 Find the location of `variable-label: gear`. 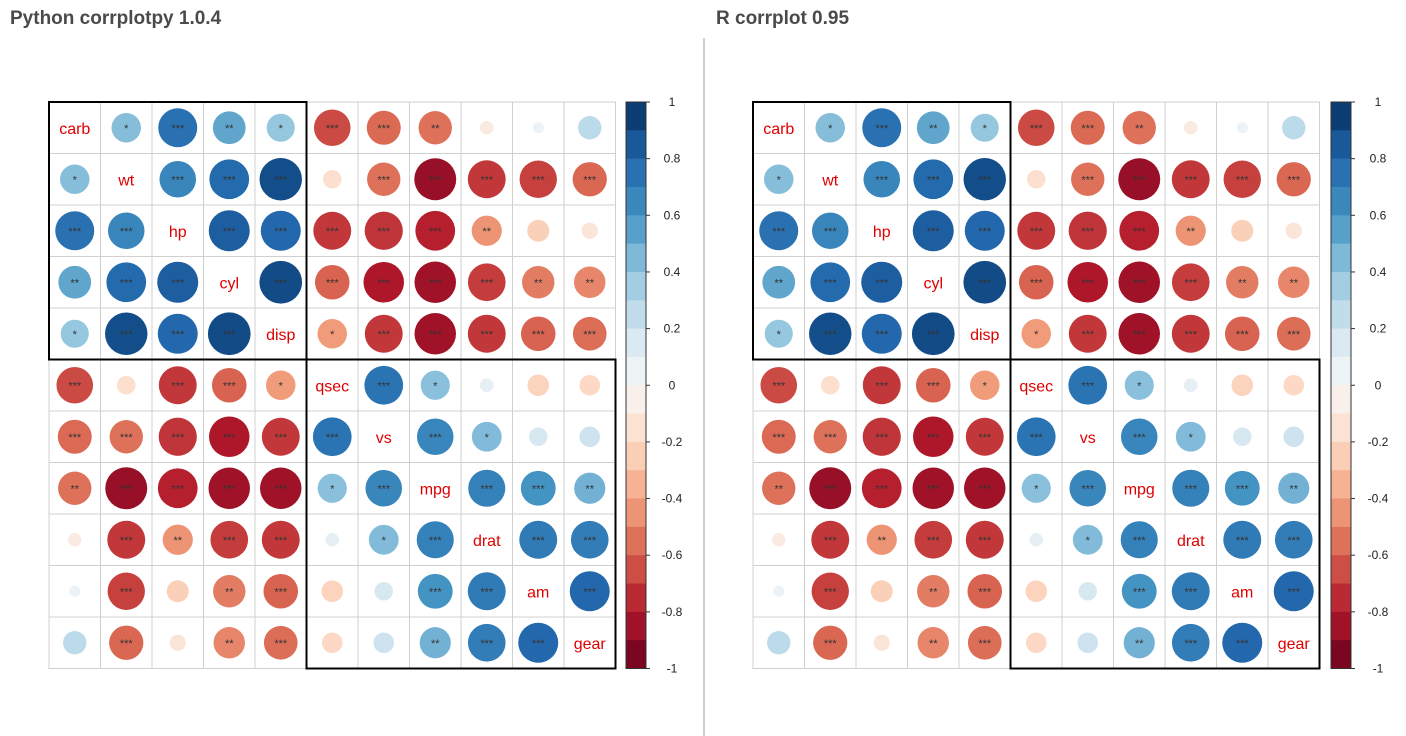

variable-label: gear is located at coordinates (590, 644).